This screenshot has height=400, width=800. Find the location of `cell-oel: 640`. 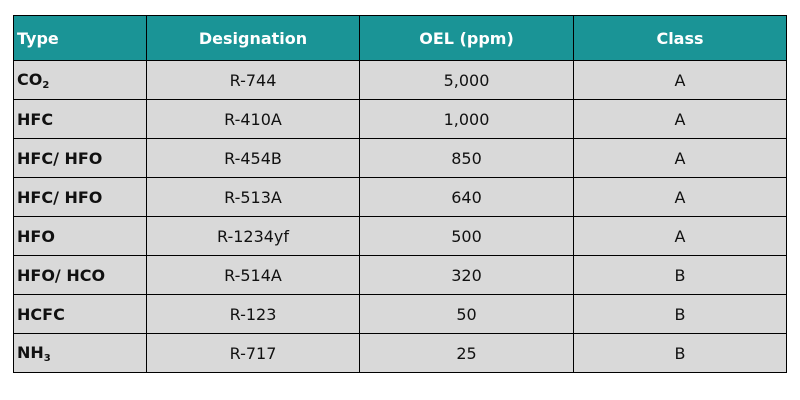

cell-oel: 640 is located at coordinates (466, 197).